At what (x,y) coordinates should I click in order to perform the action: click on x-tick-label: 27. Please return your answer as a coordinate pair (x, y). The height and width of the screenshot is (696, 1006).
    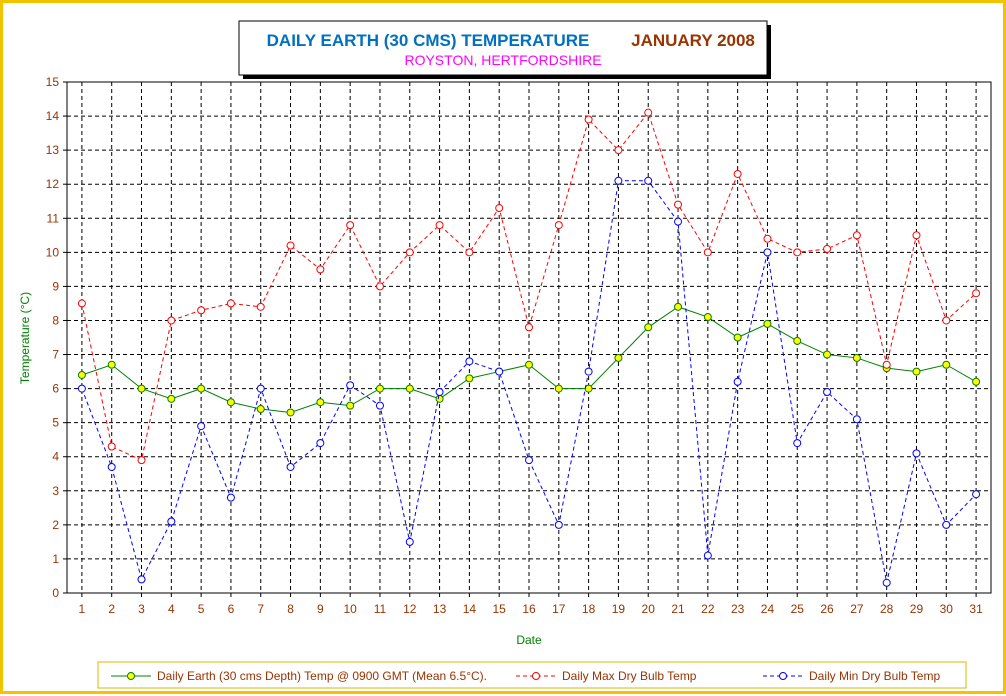
    Looking at the image, I should click on (857, 609).